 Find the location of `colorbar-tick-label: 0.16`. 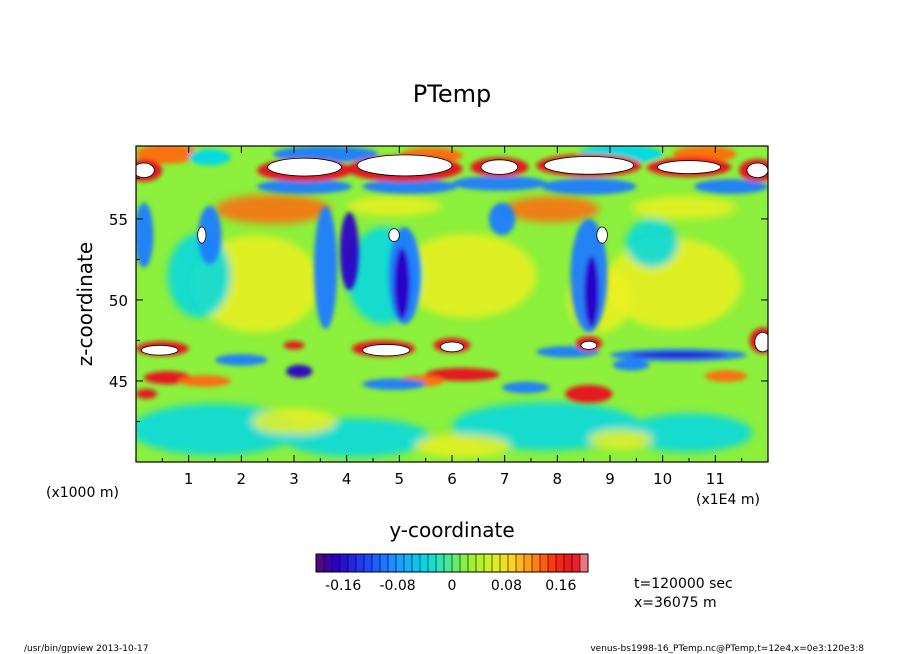

colorbar-tick-label: 0.16 is located at coordinates (560, 586).